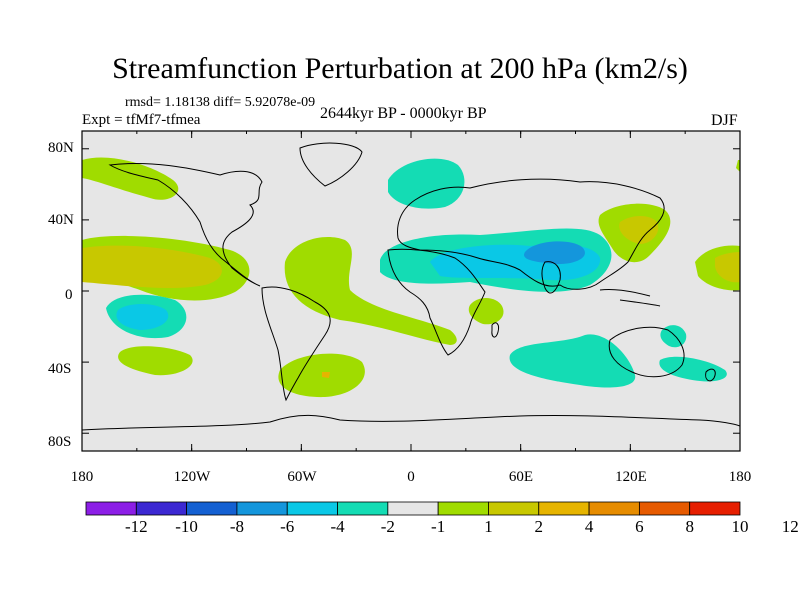 Image resolution: width=800 pixels, height=600 pixels. What do you see at coordinates (630, 298) in the screenshot?
I see `coast-indonesia` at bounding box center [630, 298].